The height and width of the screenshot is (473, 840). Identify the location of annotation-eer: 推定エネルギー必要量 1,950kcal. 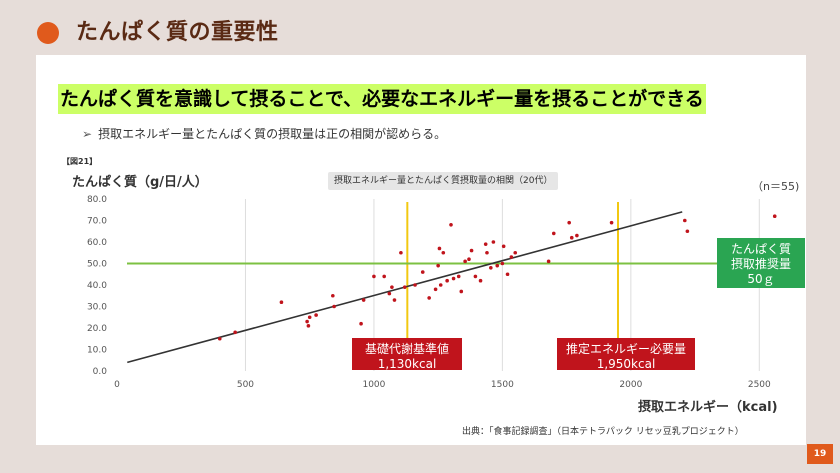
(626, 354).